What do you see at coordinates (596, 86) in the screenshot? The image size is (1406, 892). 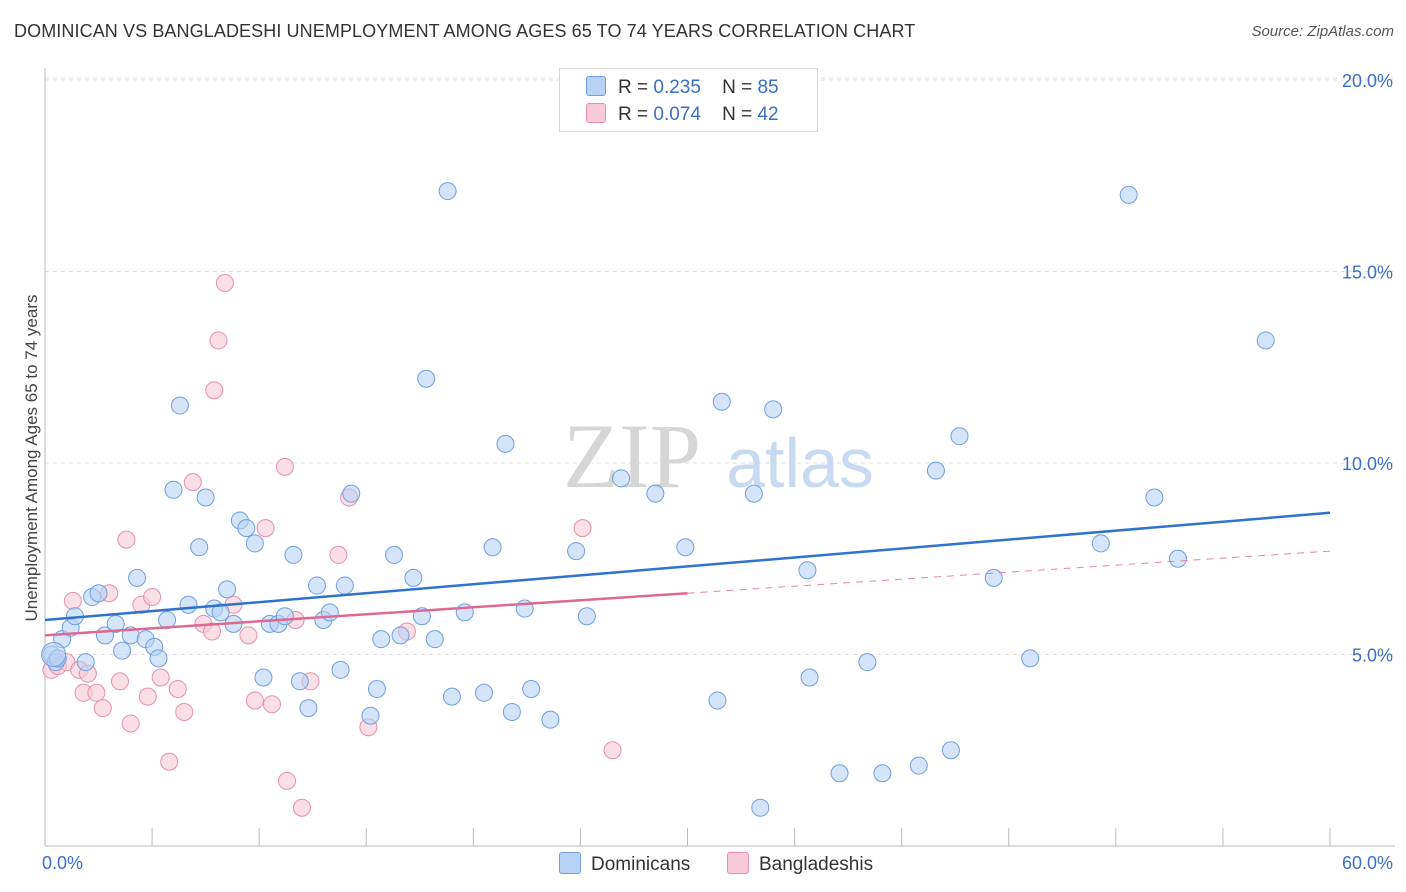 I see `legend-swatch-dominicans` at bounding box center [596, 86].